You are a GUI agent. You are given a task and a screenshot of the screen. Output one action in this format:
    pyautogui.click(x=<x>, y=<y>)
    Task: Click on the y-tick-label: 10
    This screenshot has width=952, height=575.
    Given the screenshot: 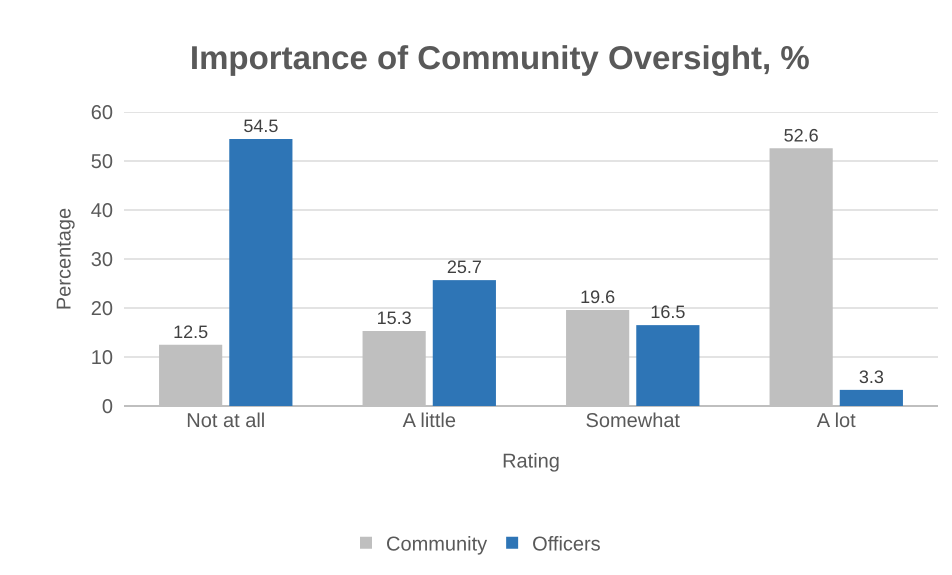 What is the action you would take?
    pyautogui.click(x=101, y=358)
    